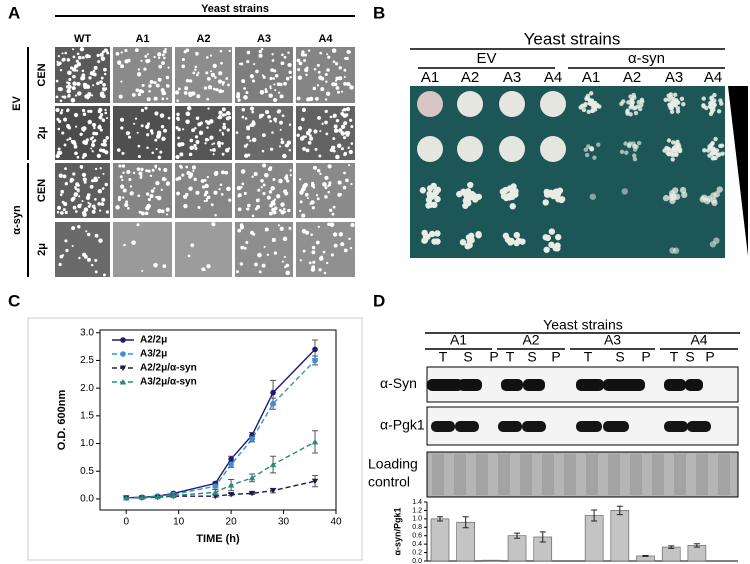 The height and width of the screenshot is (564, 750). Describe the element at coordinates (589, 426) in the screenshot. I see `band` at that location.